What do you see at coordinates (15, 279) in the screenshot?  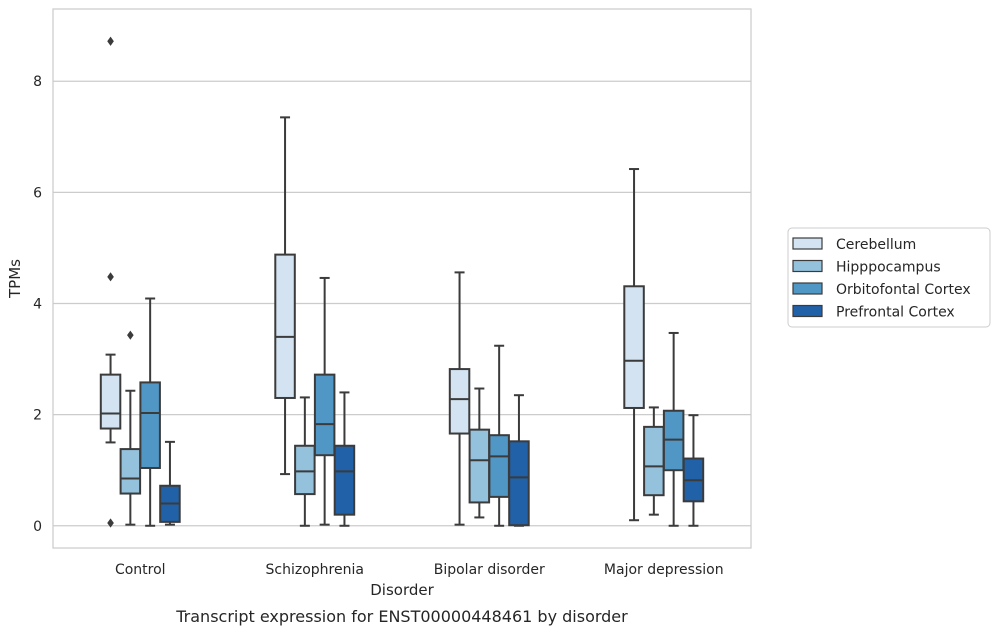 I see `y-axis-title: TPMs` at bounding box center [15, 279].